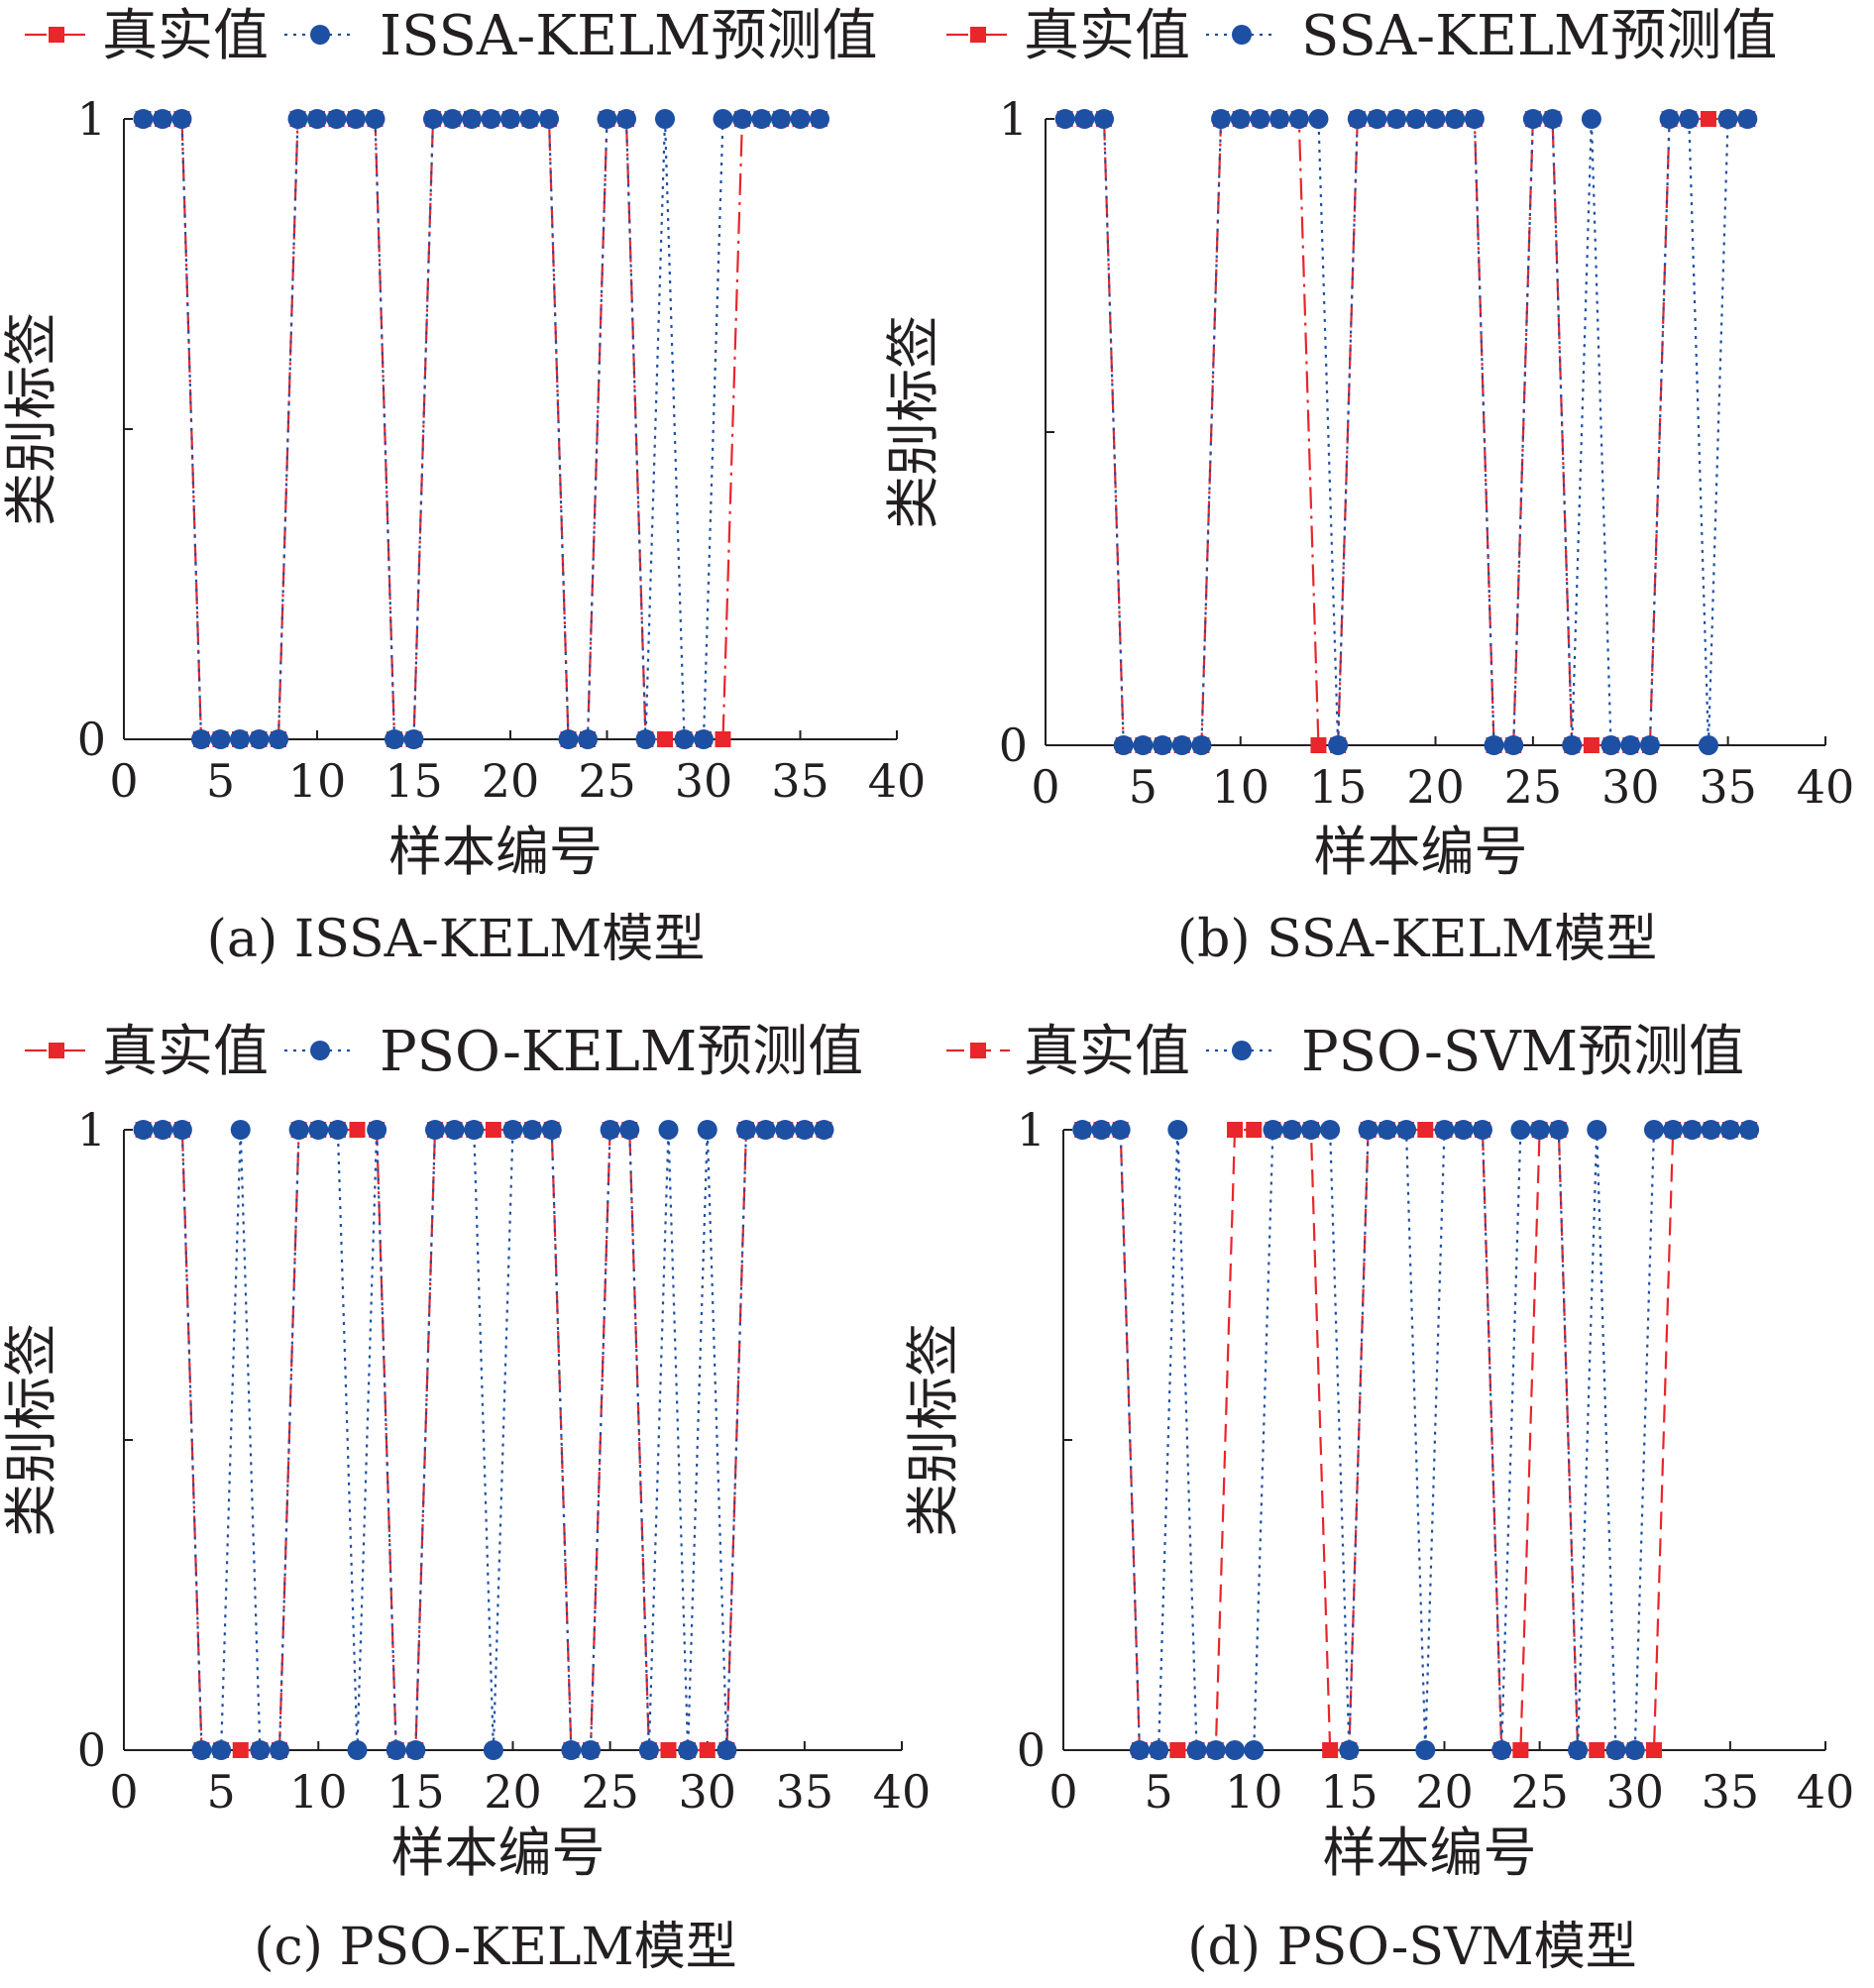 The height and width of the screenshot is (1988, 1874). Describe the element at coordinates (1539, 36) in the screenshot. I see `legend-label-pred: SSA-KELM预测值` at that location.